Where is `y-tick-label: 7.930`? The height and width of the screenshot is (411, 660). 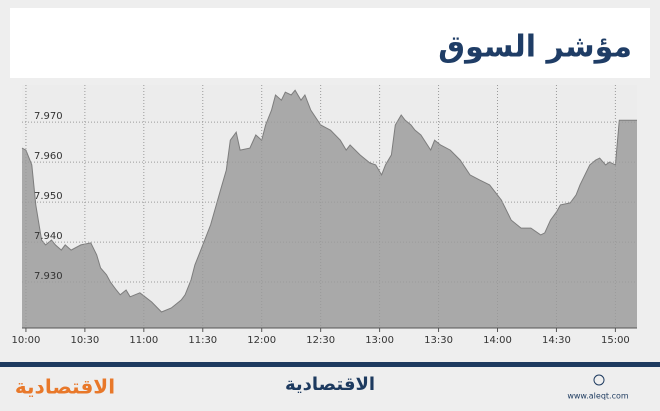
y-tick-label: 7.930 is located at coordinates (48, 276).